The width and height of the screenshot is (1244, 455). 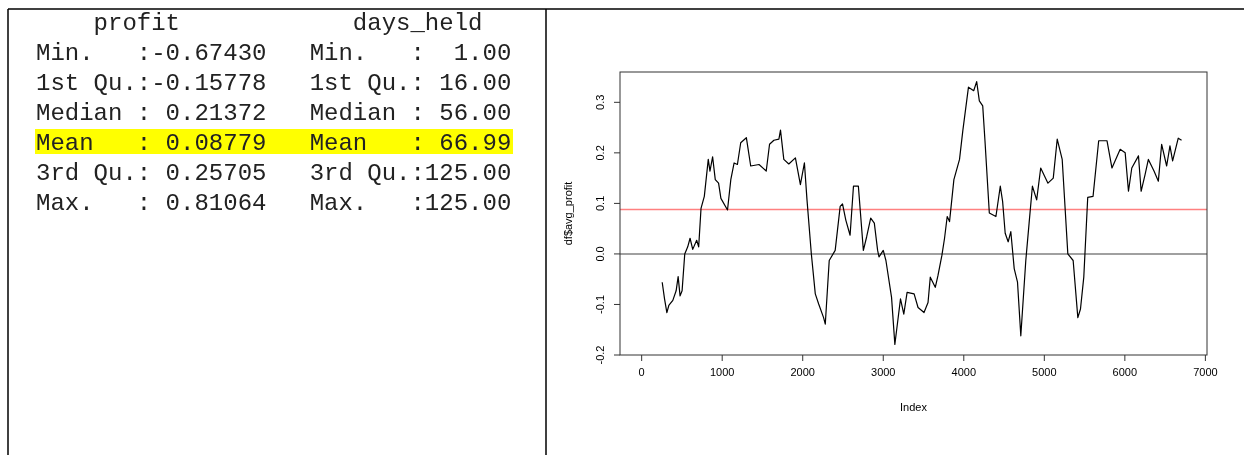 I want to click on y-tick-label: 0.0, so click(x=600, y=254).